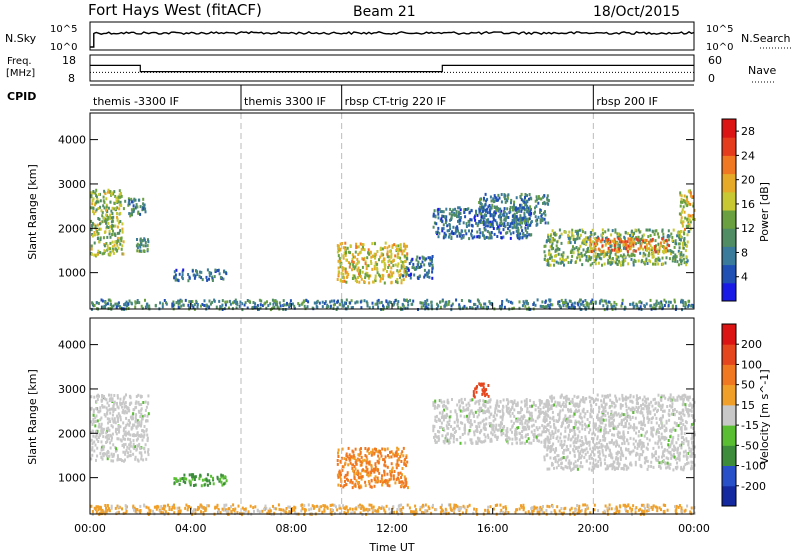 The height and width of the screenshot is (554, 800). What do you see at coordinates (764, 212) in the screenshot?
I see `power-colorbar-label: Power [dB]` at bounding box center [764, 212].